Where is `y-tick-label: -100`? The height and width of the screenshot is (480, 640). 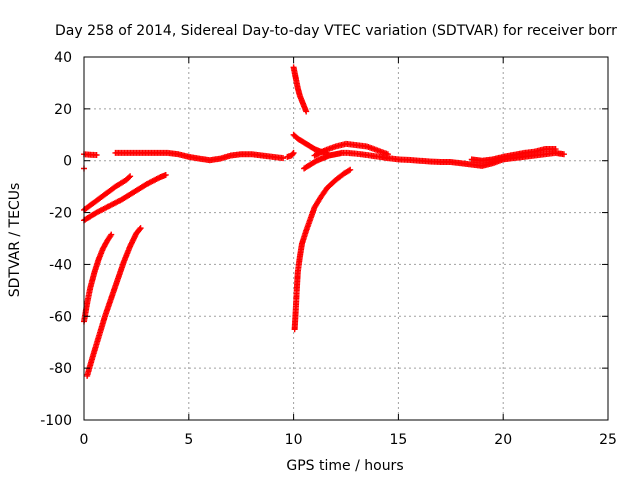 y-tick-label: -100 is located at coordinates (56, 421).